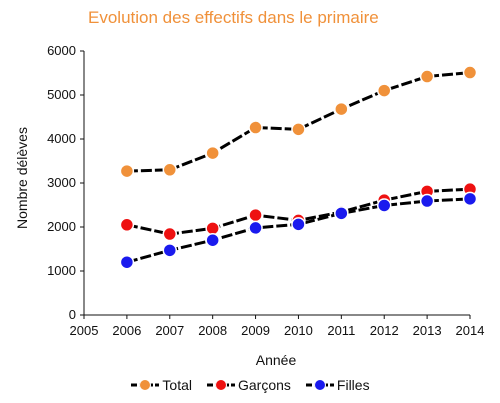 Image resolution: width=500 pixels, height=403 pixels. I want to click on legend: Total Garçons Filles, so click(250, 385).